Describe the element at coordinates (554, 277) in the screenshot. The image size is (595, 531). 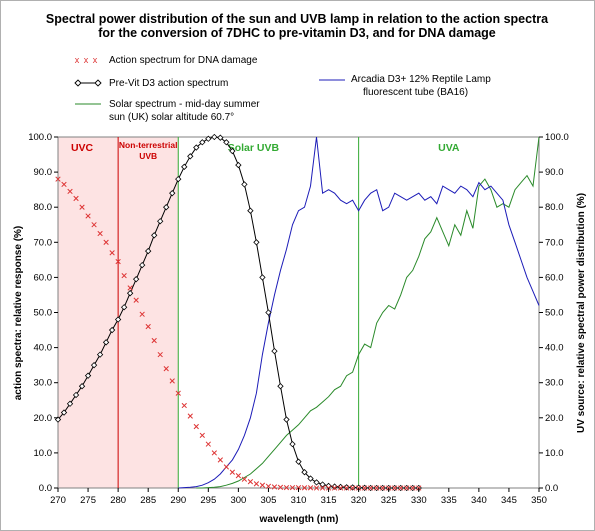
I see `y-tick-label-right-6: 60.0` at that location.